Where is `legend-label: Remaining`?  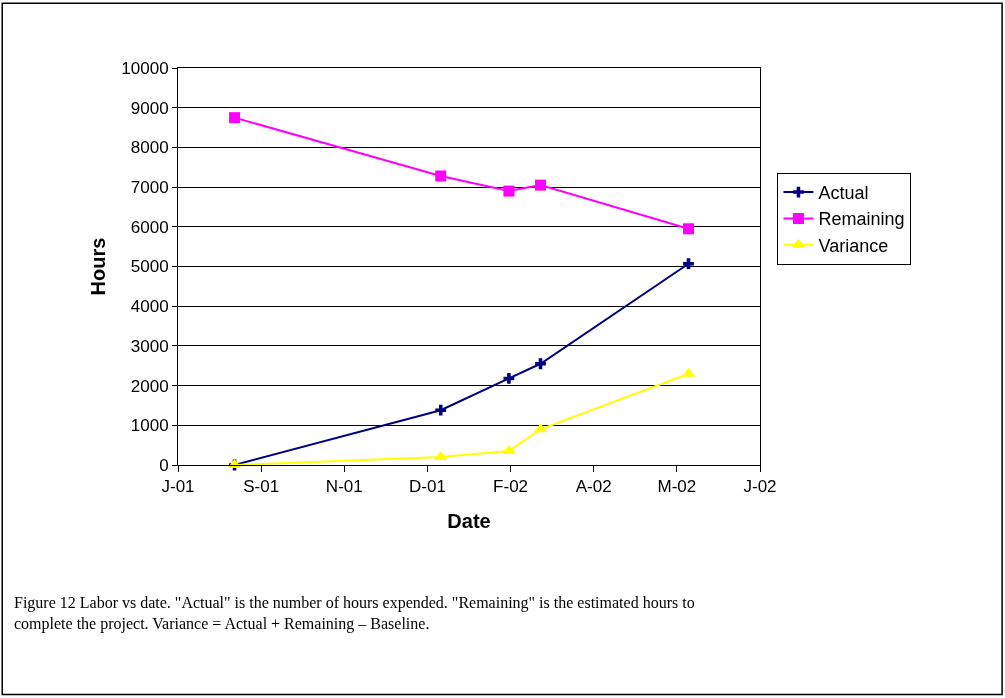 legend-label: Remaining is located at coordinates (861, 219).